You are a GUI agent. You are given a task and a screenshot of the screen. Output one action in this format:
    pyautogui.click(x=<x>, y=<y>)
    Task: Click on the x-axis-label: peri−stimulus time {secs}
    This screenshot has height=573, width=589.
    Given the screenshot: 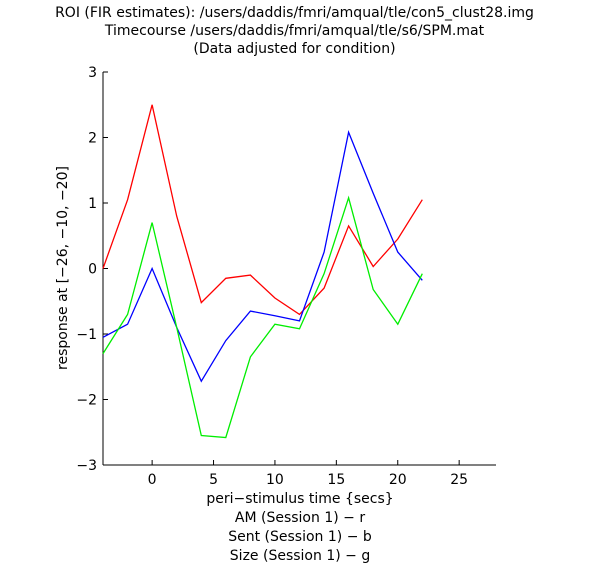 What is the action you would take?
    pyautogui.click(x=300, y=499)
    